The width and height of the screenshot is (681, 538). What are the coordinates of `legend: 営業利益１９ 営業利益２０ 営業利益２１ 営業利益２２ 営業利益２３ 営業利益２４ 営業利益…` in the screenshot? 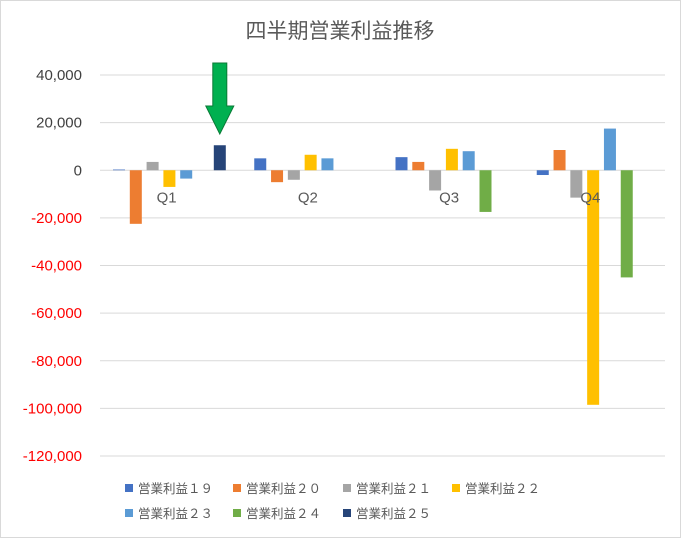 It's located at (332, 501).